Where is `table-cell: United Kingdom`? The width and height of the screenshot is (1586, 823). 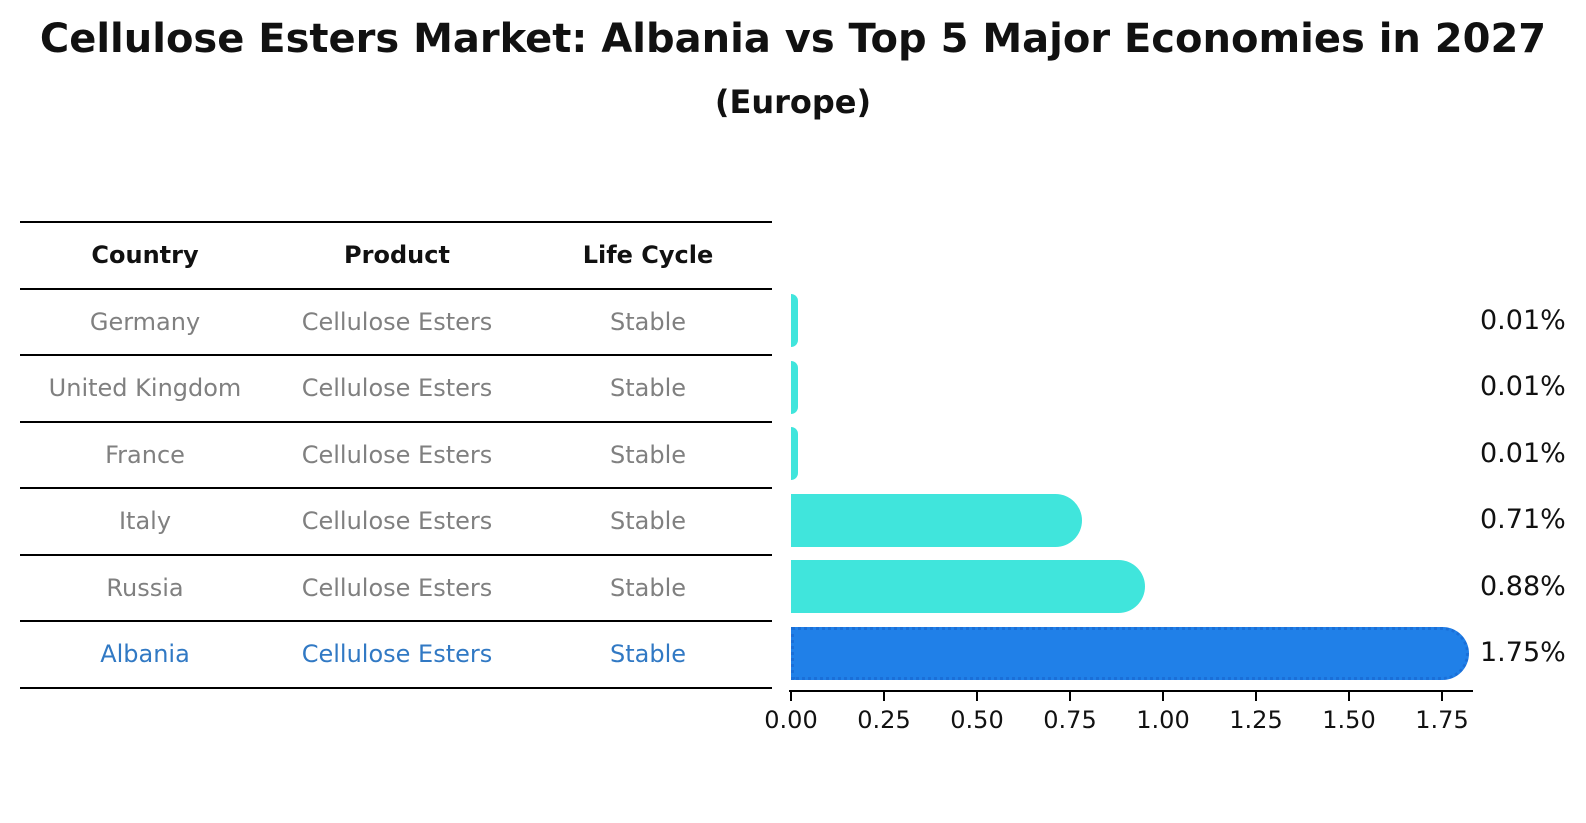
table-cell: United Kingdom is located at coordinates (145, 388).